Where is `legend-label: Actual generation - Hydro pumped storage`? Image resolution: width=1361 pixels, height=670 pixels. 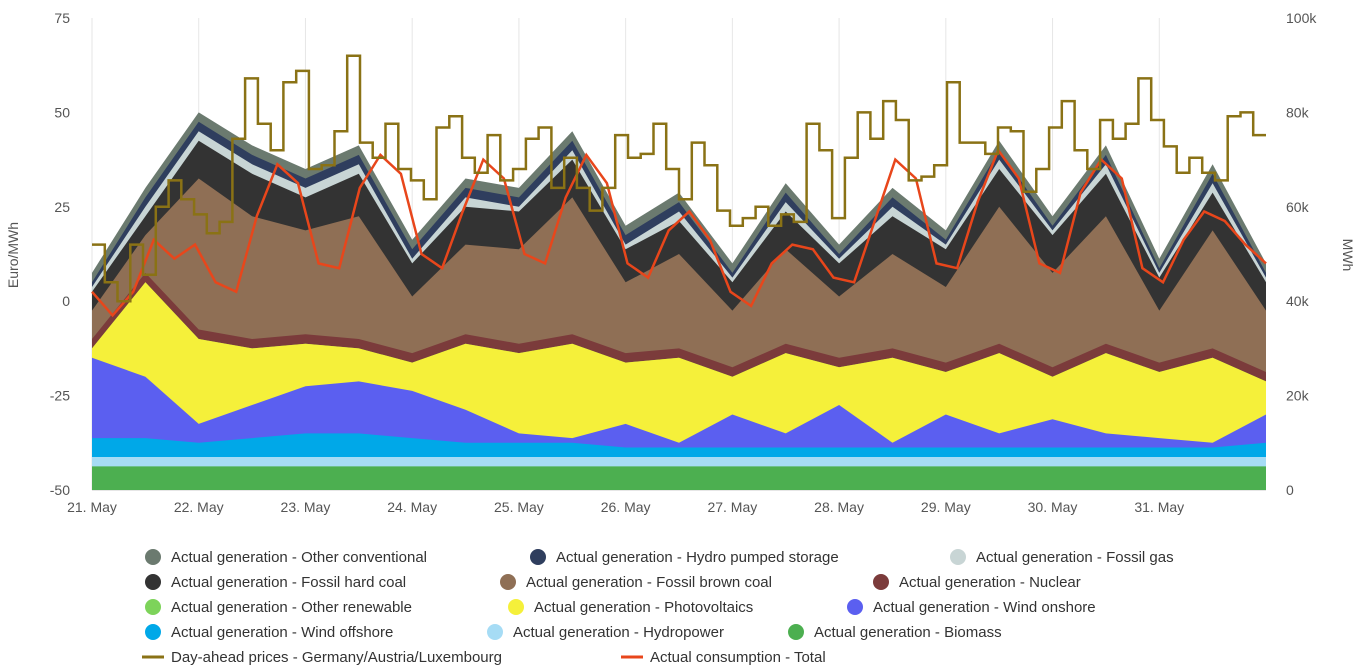
legend-label: Actual generation - Hydro pumped storage is located at coordinates (697, 557).